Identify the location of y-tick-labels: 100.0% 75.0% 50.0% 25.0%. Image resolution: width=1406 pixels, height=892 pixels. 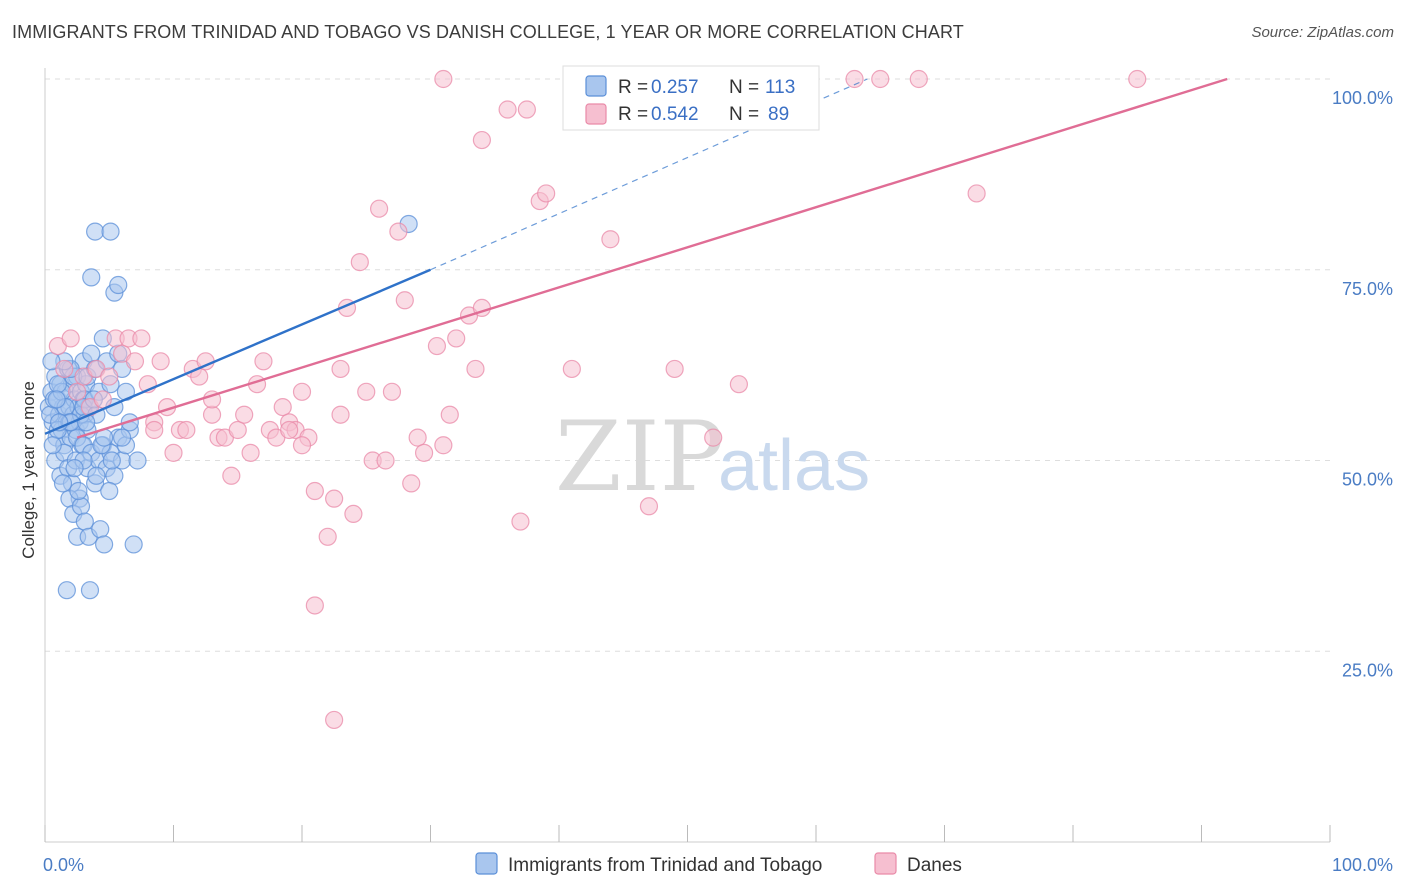
(1362, 384).